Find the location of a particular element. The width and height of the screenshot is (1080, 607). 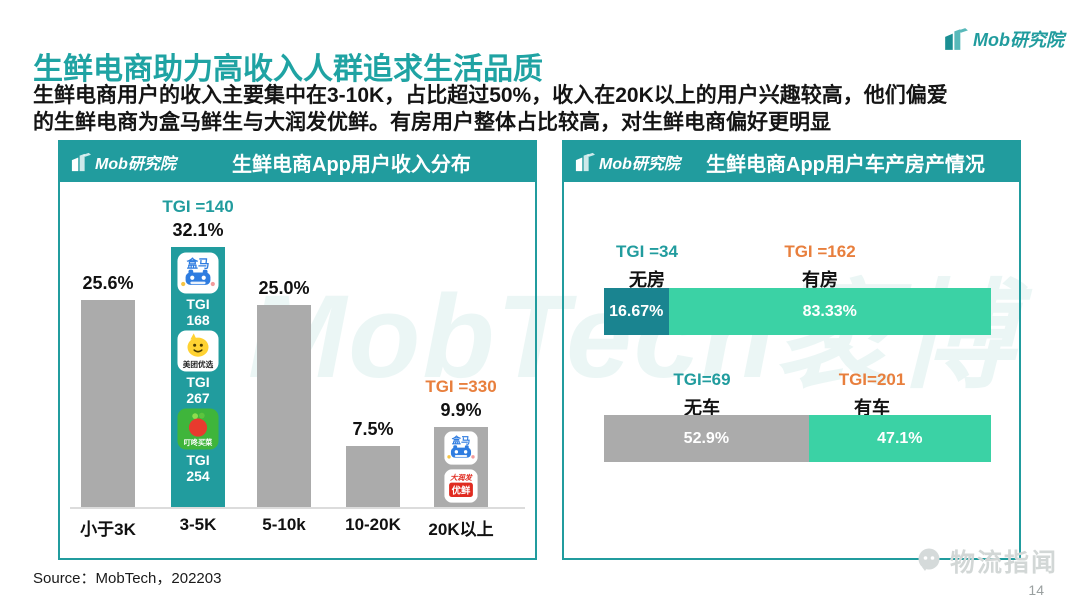

income-panel-header: Mob研究院 生鲜电商App用户收入分布 is located at coordinates (297, 162).